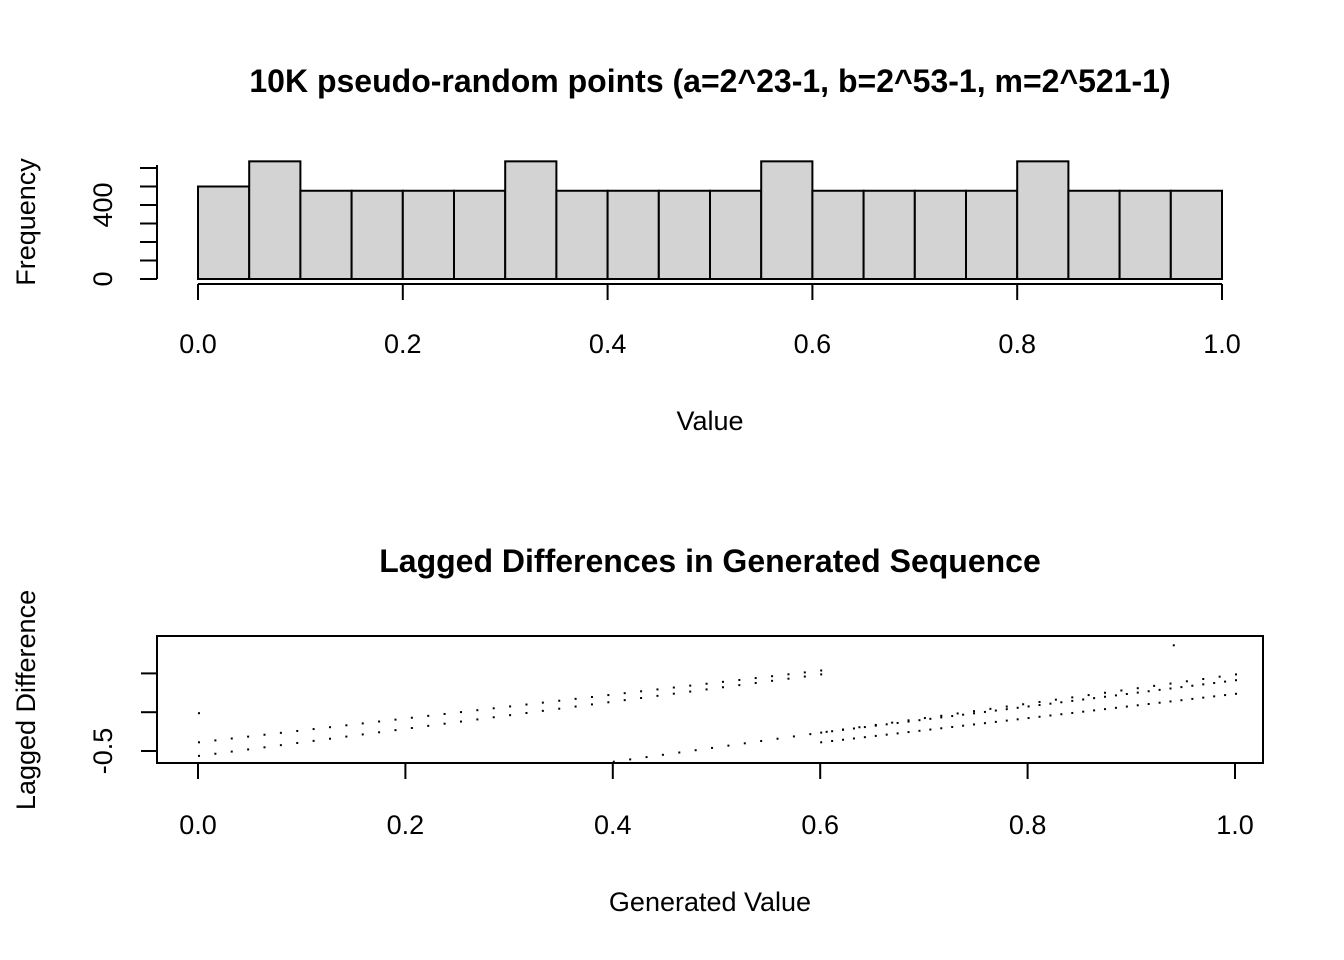 The height and width of the screenshot is (960, 1344). I want to click on histogram-x-axis: 0.0 0.2 0.4 0.6 0.8 1.0, so click(710, 321).